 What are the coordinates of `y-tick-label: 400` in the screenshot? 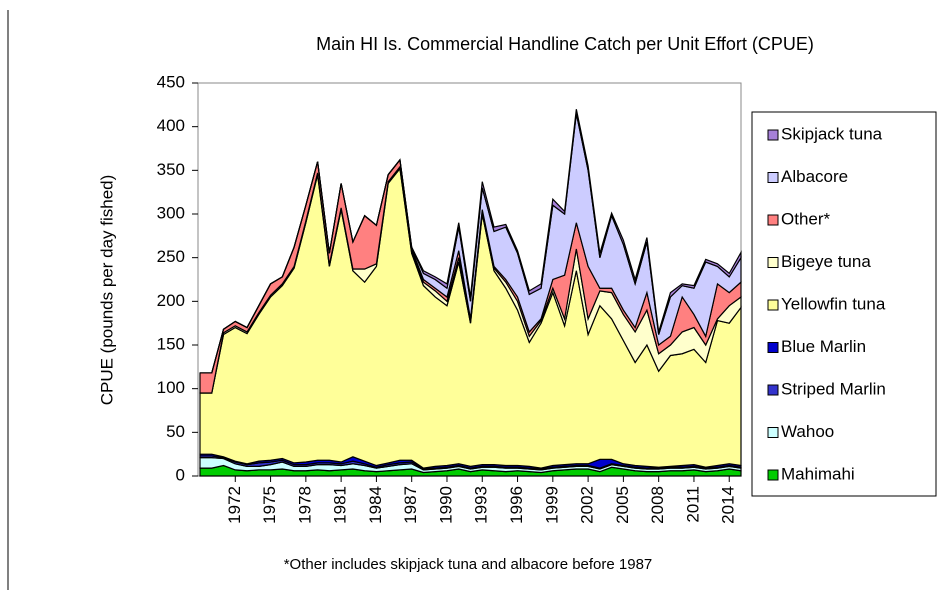 It's located at (171, 125).